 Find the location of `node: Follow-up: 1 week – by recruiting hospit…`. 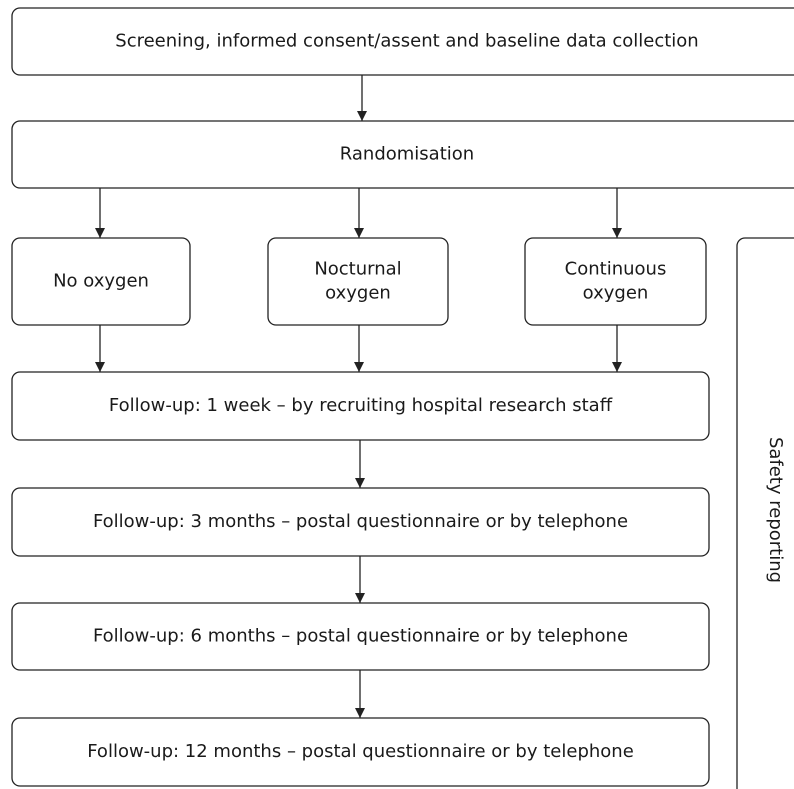

node: Follow-up: 1 week – by recruiting hospit… is located at coordinates (360, 406).